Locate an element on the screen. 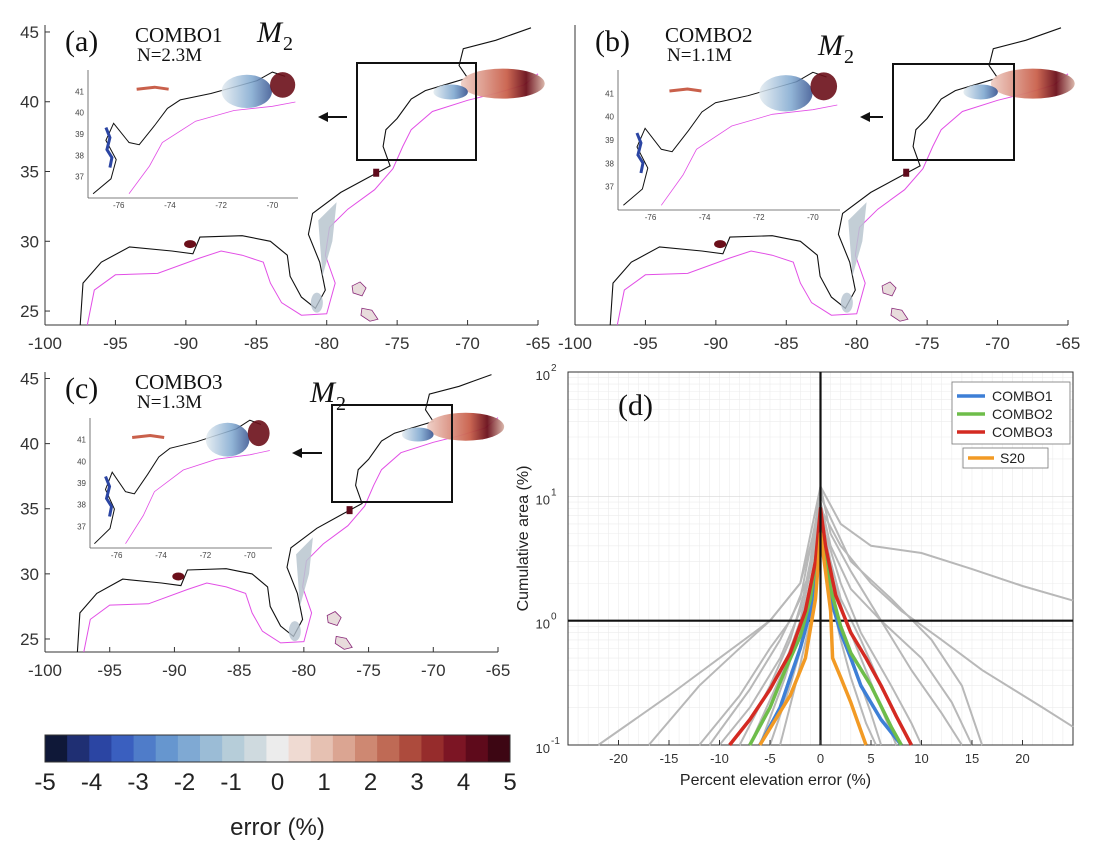  legend-label: COMBO3 is located at coordinates (1022, 432).